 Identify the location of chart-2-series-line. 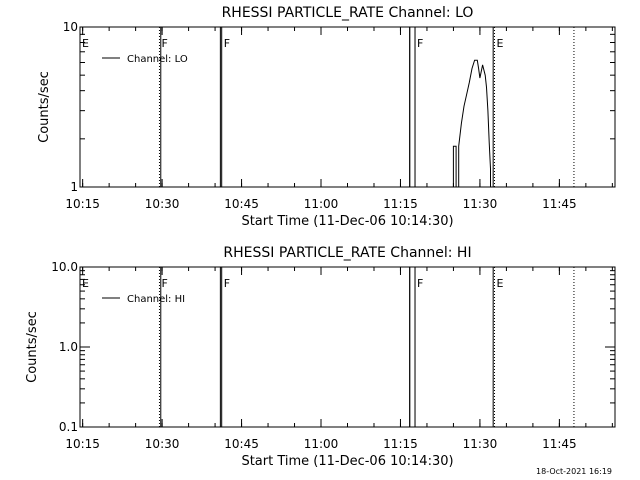
(412, 346).